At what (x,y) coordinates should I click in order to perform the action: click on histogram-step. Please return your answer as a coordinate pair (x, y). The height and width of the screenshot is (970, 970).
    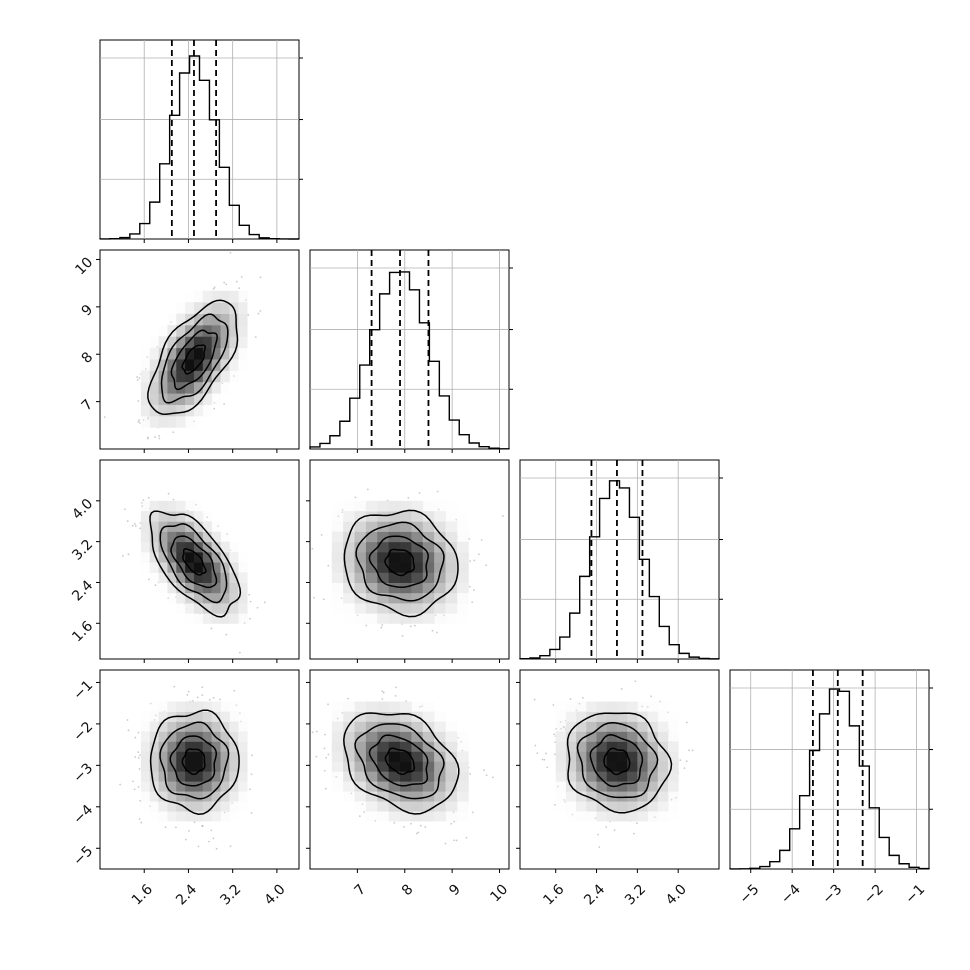
    Looking at the image, I should click on (409, 360).